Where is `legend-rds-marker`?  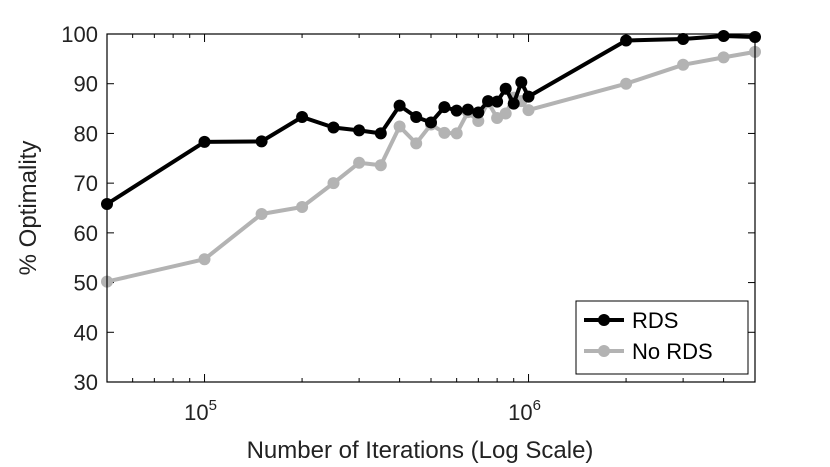 legend-rds-marker is located at coordinates (604, 320).